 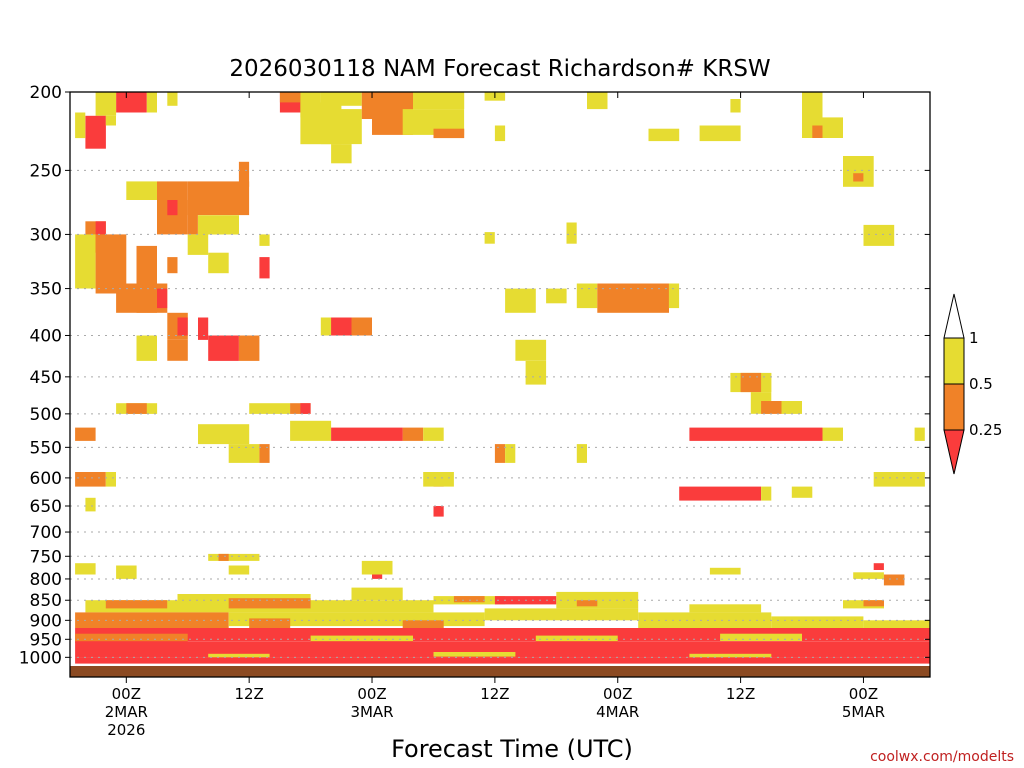 What do you see at coordinates (974, 338) in the screenshot?
I see `legend-label: 1` at bounding box center [974, 338].